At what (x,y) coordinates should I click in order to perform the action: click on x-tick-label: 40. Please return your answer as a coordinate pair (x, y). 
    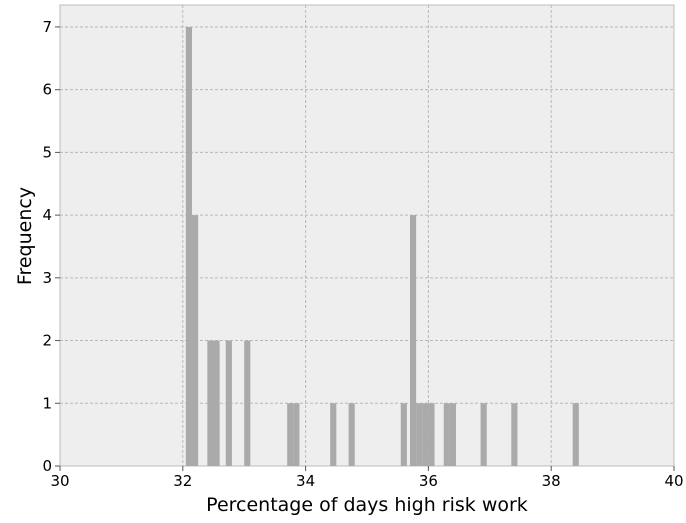
    Looking at the image, I should click on (673, 481).